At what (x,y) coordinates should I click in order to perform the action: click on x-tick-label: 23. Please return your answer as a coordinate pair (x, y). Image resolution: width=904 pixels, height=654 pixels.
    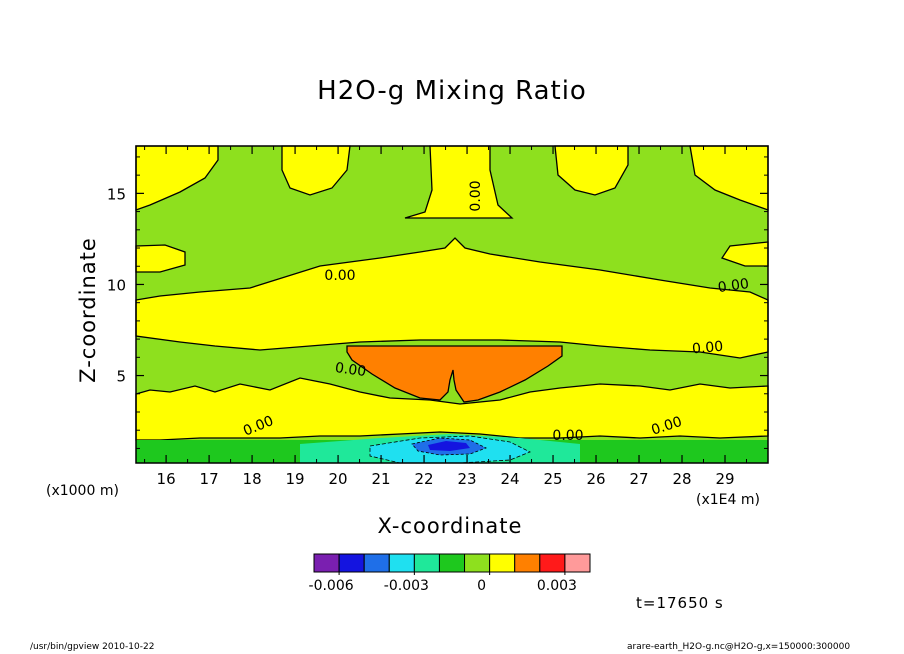
    Looking at the image, I should click on (467, 479).